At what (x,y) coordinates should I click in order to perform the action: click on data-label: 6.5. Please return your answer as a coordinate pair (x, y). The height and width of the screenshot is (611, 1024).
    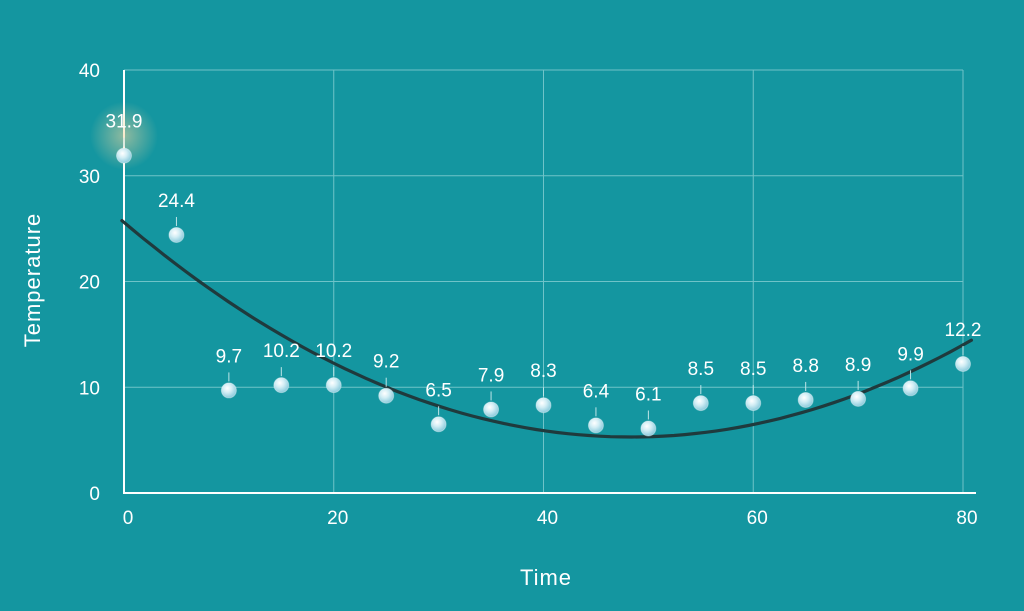
    Looking at the image, I should click on (438, 390).